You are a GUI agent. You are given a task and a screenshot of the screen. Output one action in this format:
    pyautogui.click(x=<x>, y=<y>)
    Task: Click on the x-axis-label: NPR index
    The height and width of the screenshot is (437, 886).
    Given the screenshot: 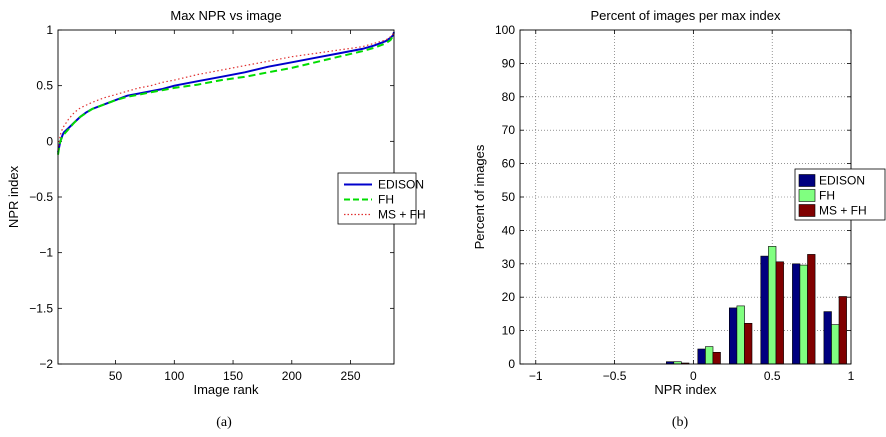 What is the action you would take?
    pyautogui.click(x=685, y=389)
    